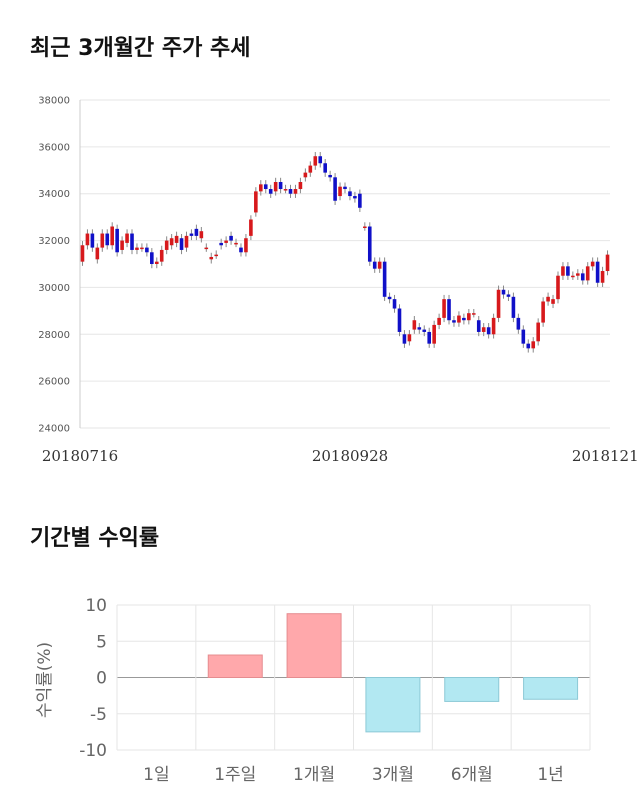 The width and height of the screenshot is (640, 810). Describe the element at coordinates (93, 751) in the screenshot. I see `returns-y-tick-label: -10` at that location.